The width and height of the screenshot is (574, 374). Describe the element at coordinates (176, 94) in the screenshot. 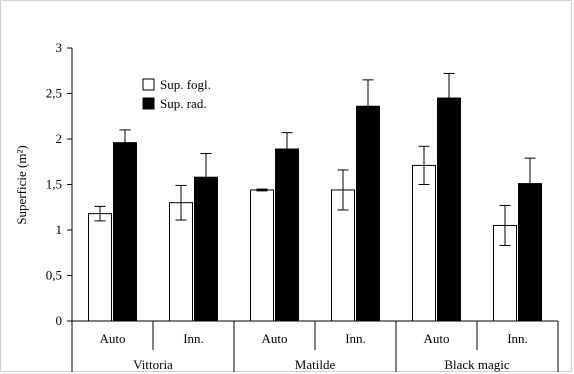

I see `legend: Sup. fogl. Sup. rad.` at that location.